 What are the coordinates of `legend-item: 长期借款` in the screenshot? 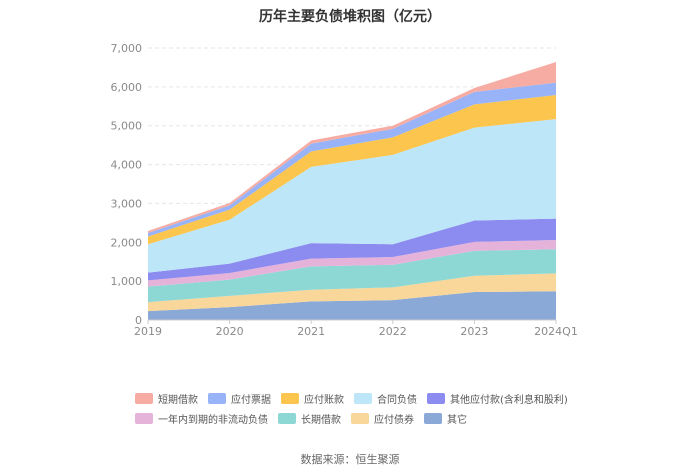 It's located at (309, 418).